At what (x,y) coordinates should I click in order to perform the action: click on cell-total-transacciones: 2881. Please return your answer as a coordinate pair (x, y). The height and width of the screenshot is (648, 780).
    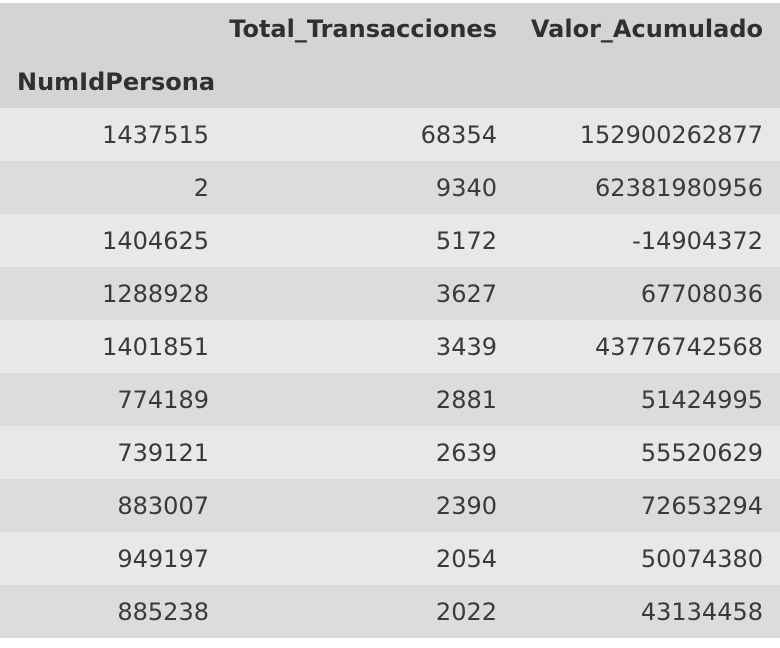
    Looking at the image, I should click on (370, 399).